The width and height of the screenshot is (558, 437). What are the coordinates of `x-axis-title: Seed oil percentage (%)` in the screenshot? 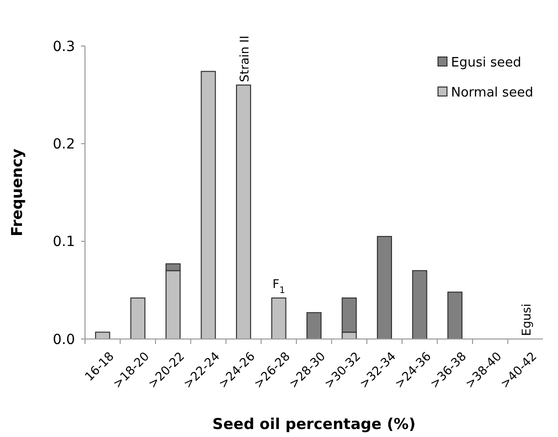 It's located at (314, 424).